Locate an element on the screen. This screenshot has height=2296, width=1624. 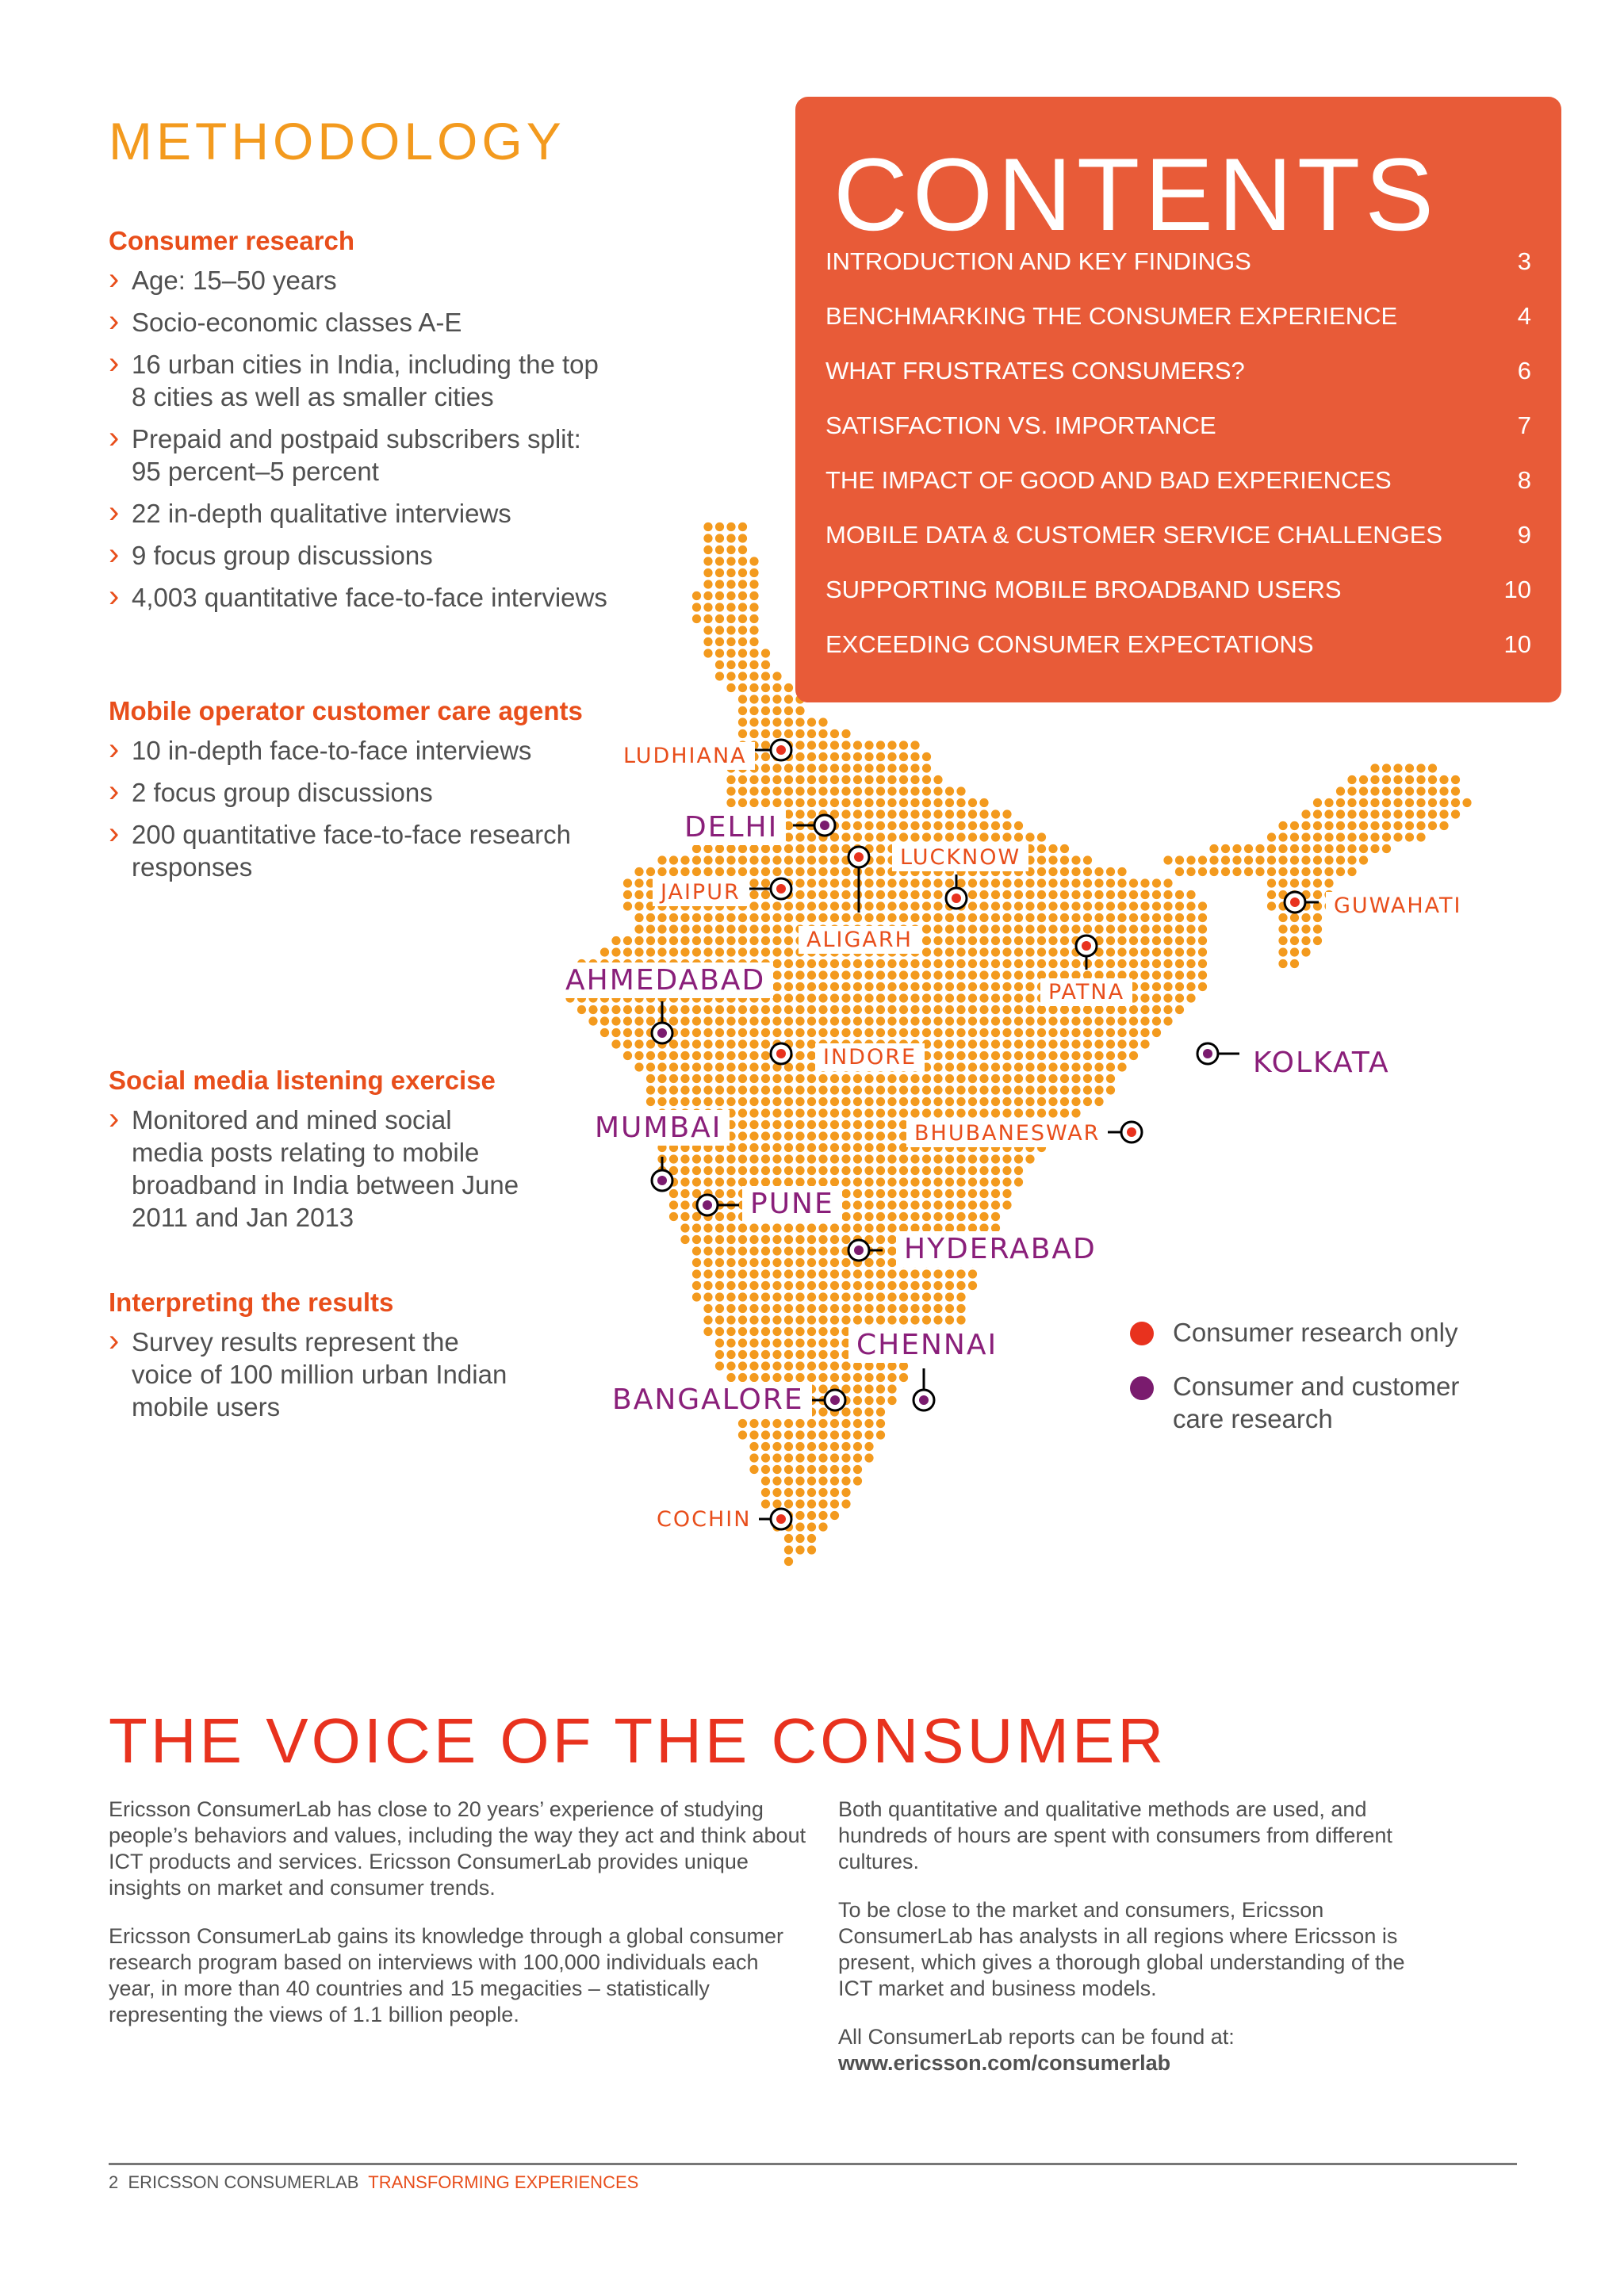
toc-entry: WHAT FRUSTRATES CONSUMERS? 6 is located at coordinates (1178, 384).